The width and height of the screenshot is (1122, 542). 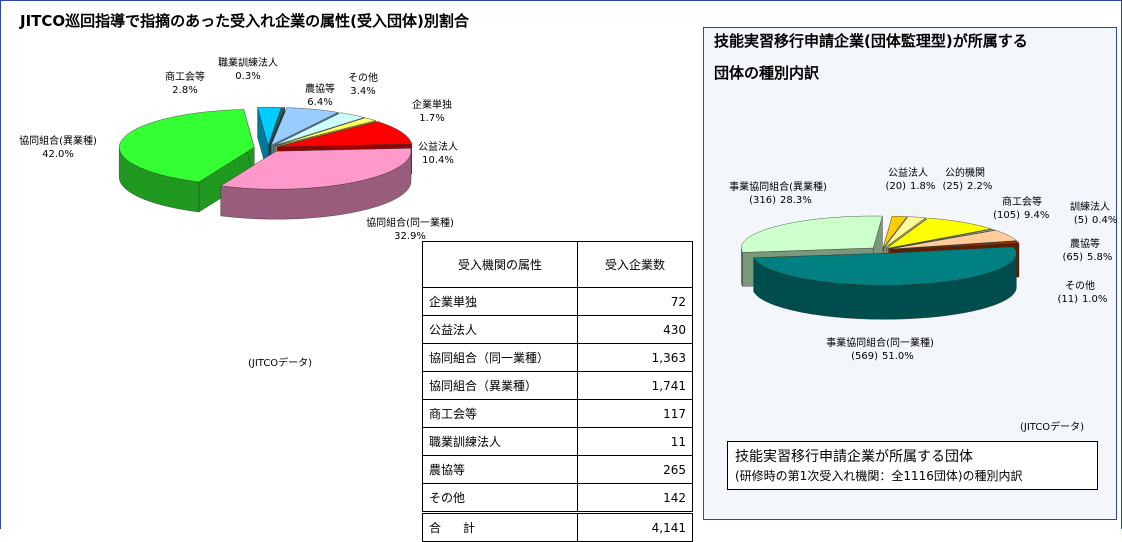 I want to click on slice-side, so click(x=742, y=268).